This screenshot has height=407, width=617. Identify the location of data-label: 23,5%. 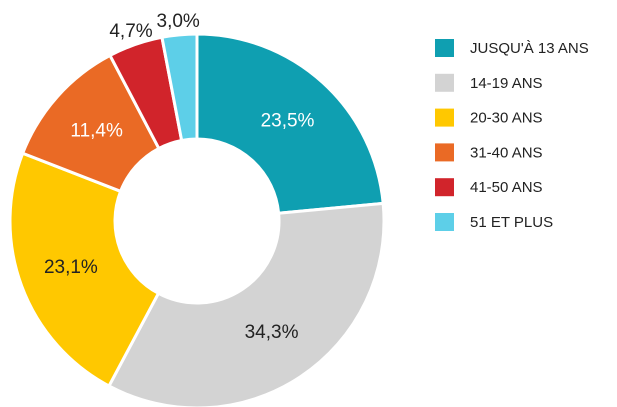
(288, 121).